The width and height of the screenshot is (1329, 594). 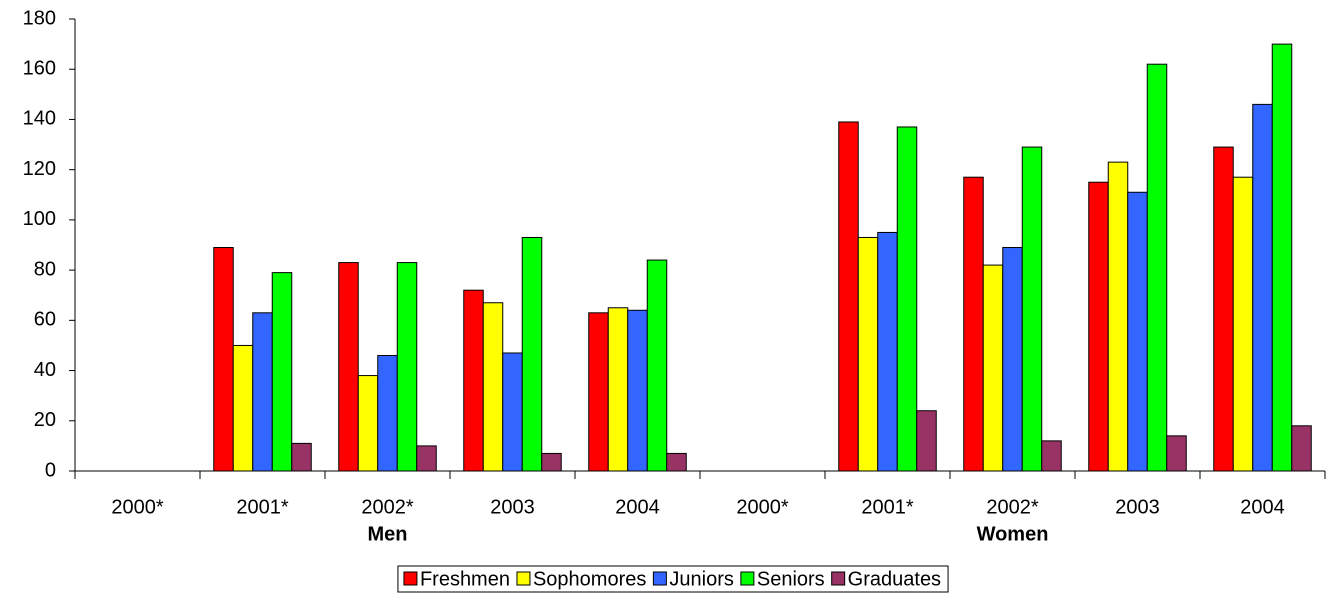 What do you see at coordinates (388, 534) in the screenshot?
I see `group-label: Men` at bounding box center [388, 534].